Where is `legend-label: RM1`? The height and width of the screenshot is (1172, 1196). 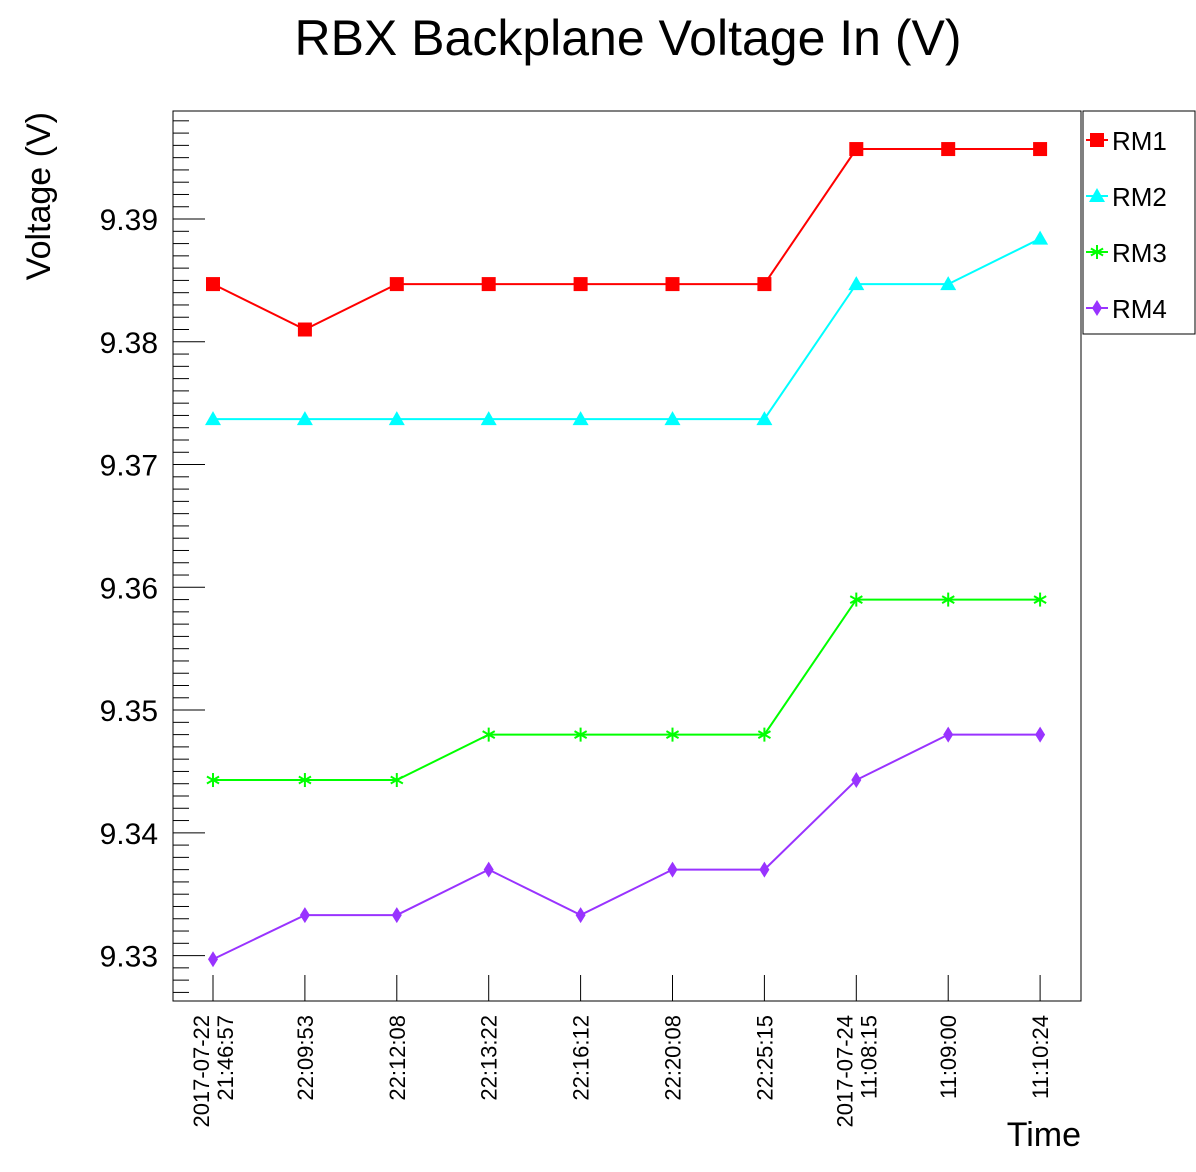 legend-label: RM1 is located at coordinates (1139, 141).